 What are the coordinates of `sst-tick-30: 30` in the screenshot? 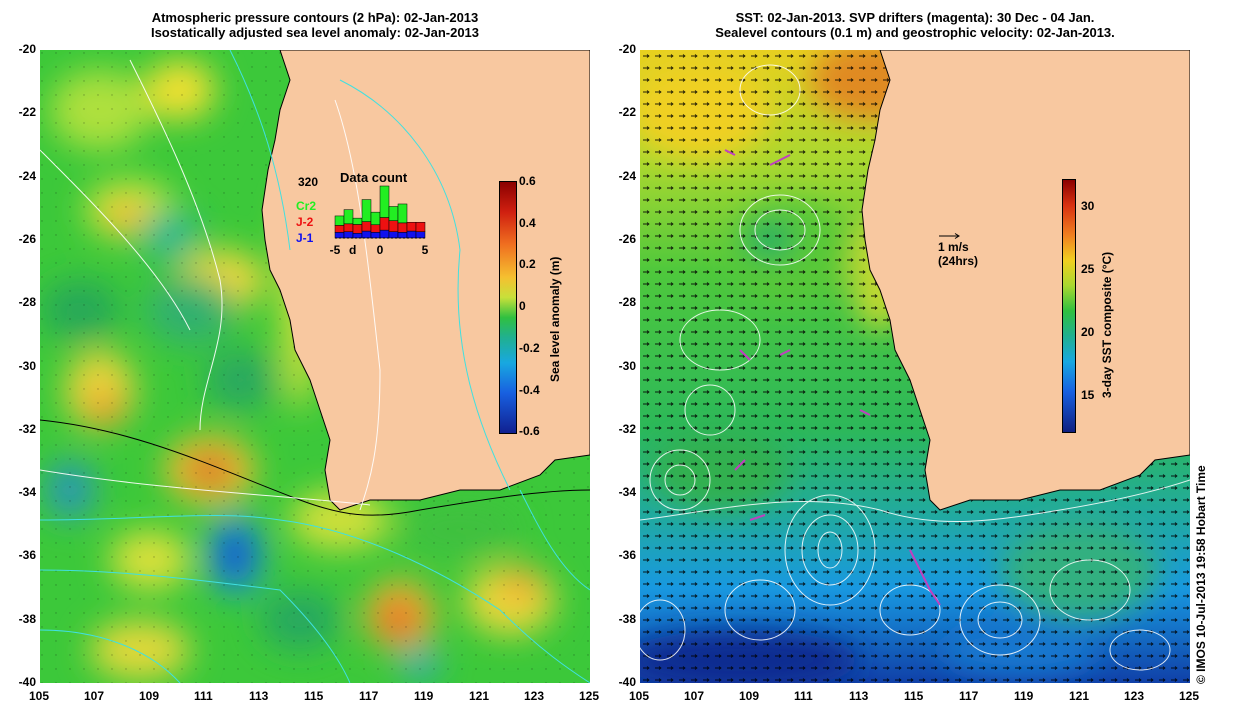 It's located at (1088, 206).